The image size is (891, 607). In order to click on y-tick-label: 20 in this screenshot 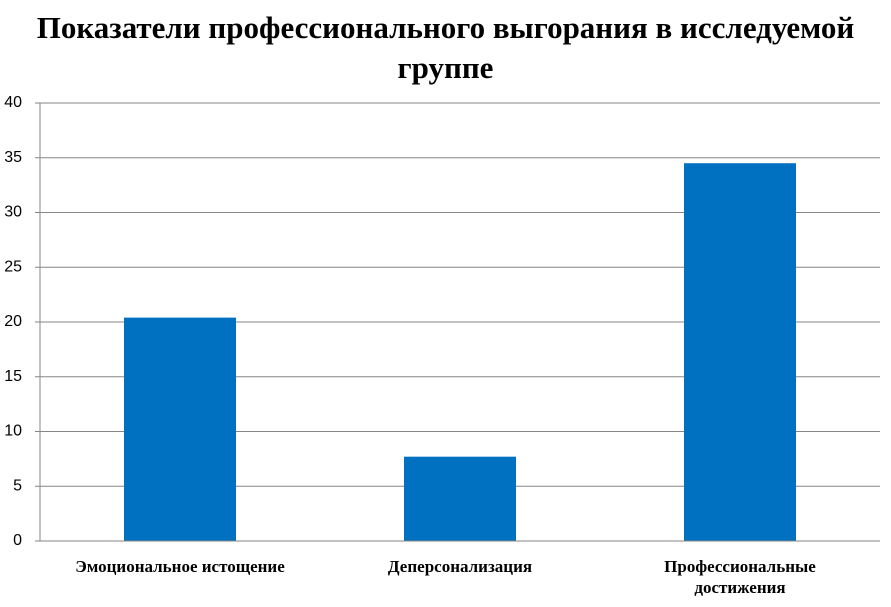, I will do `click(13, 321)`.